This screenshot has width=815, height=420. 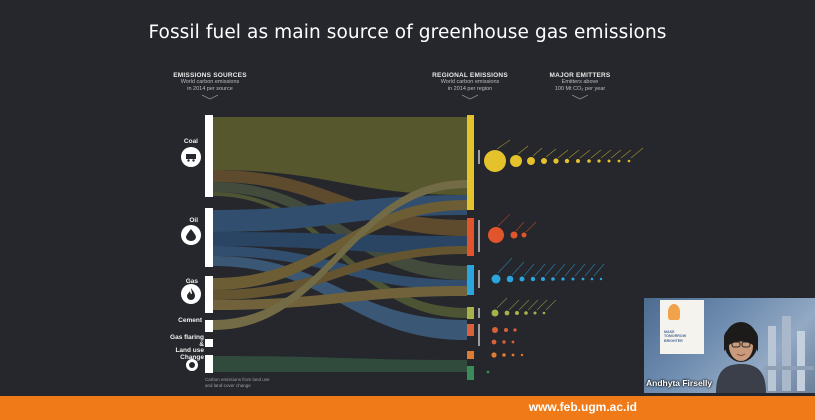 I want to click on source-bar-gas, so click(x=209, y=294).